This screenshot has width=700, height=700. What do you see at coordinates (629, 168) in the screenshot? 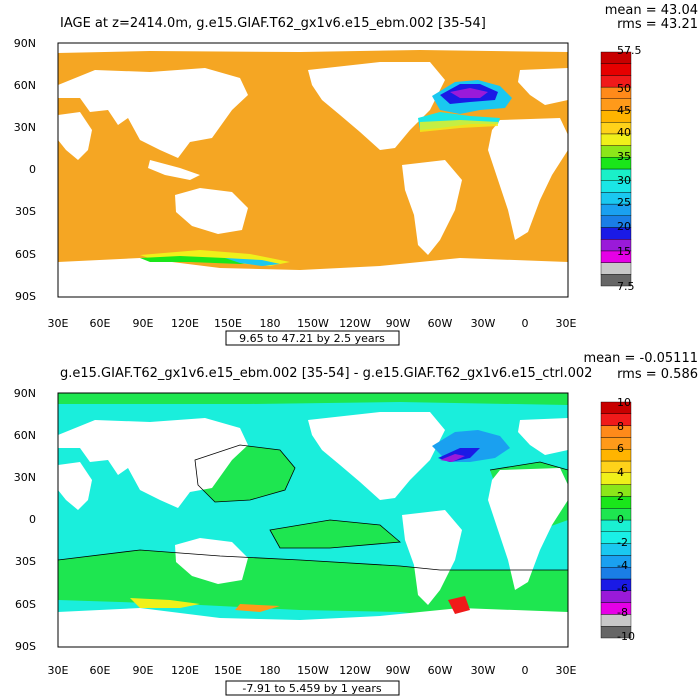
I see `top-colorbar-labels: 57.5 50 45 40 35 30 25 20 15 7.5` at bounding box center [629, 168].